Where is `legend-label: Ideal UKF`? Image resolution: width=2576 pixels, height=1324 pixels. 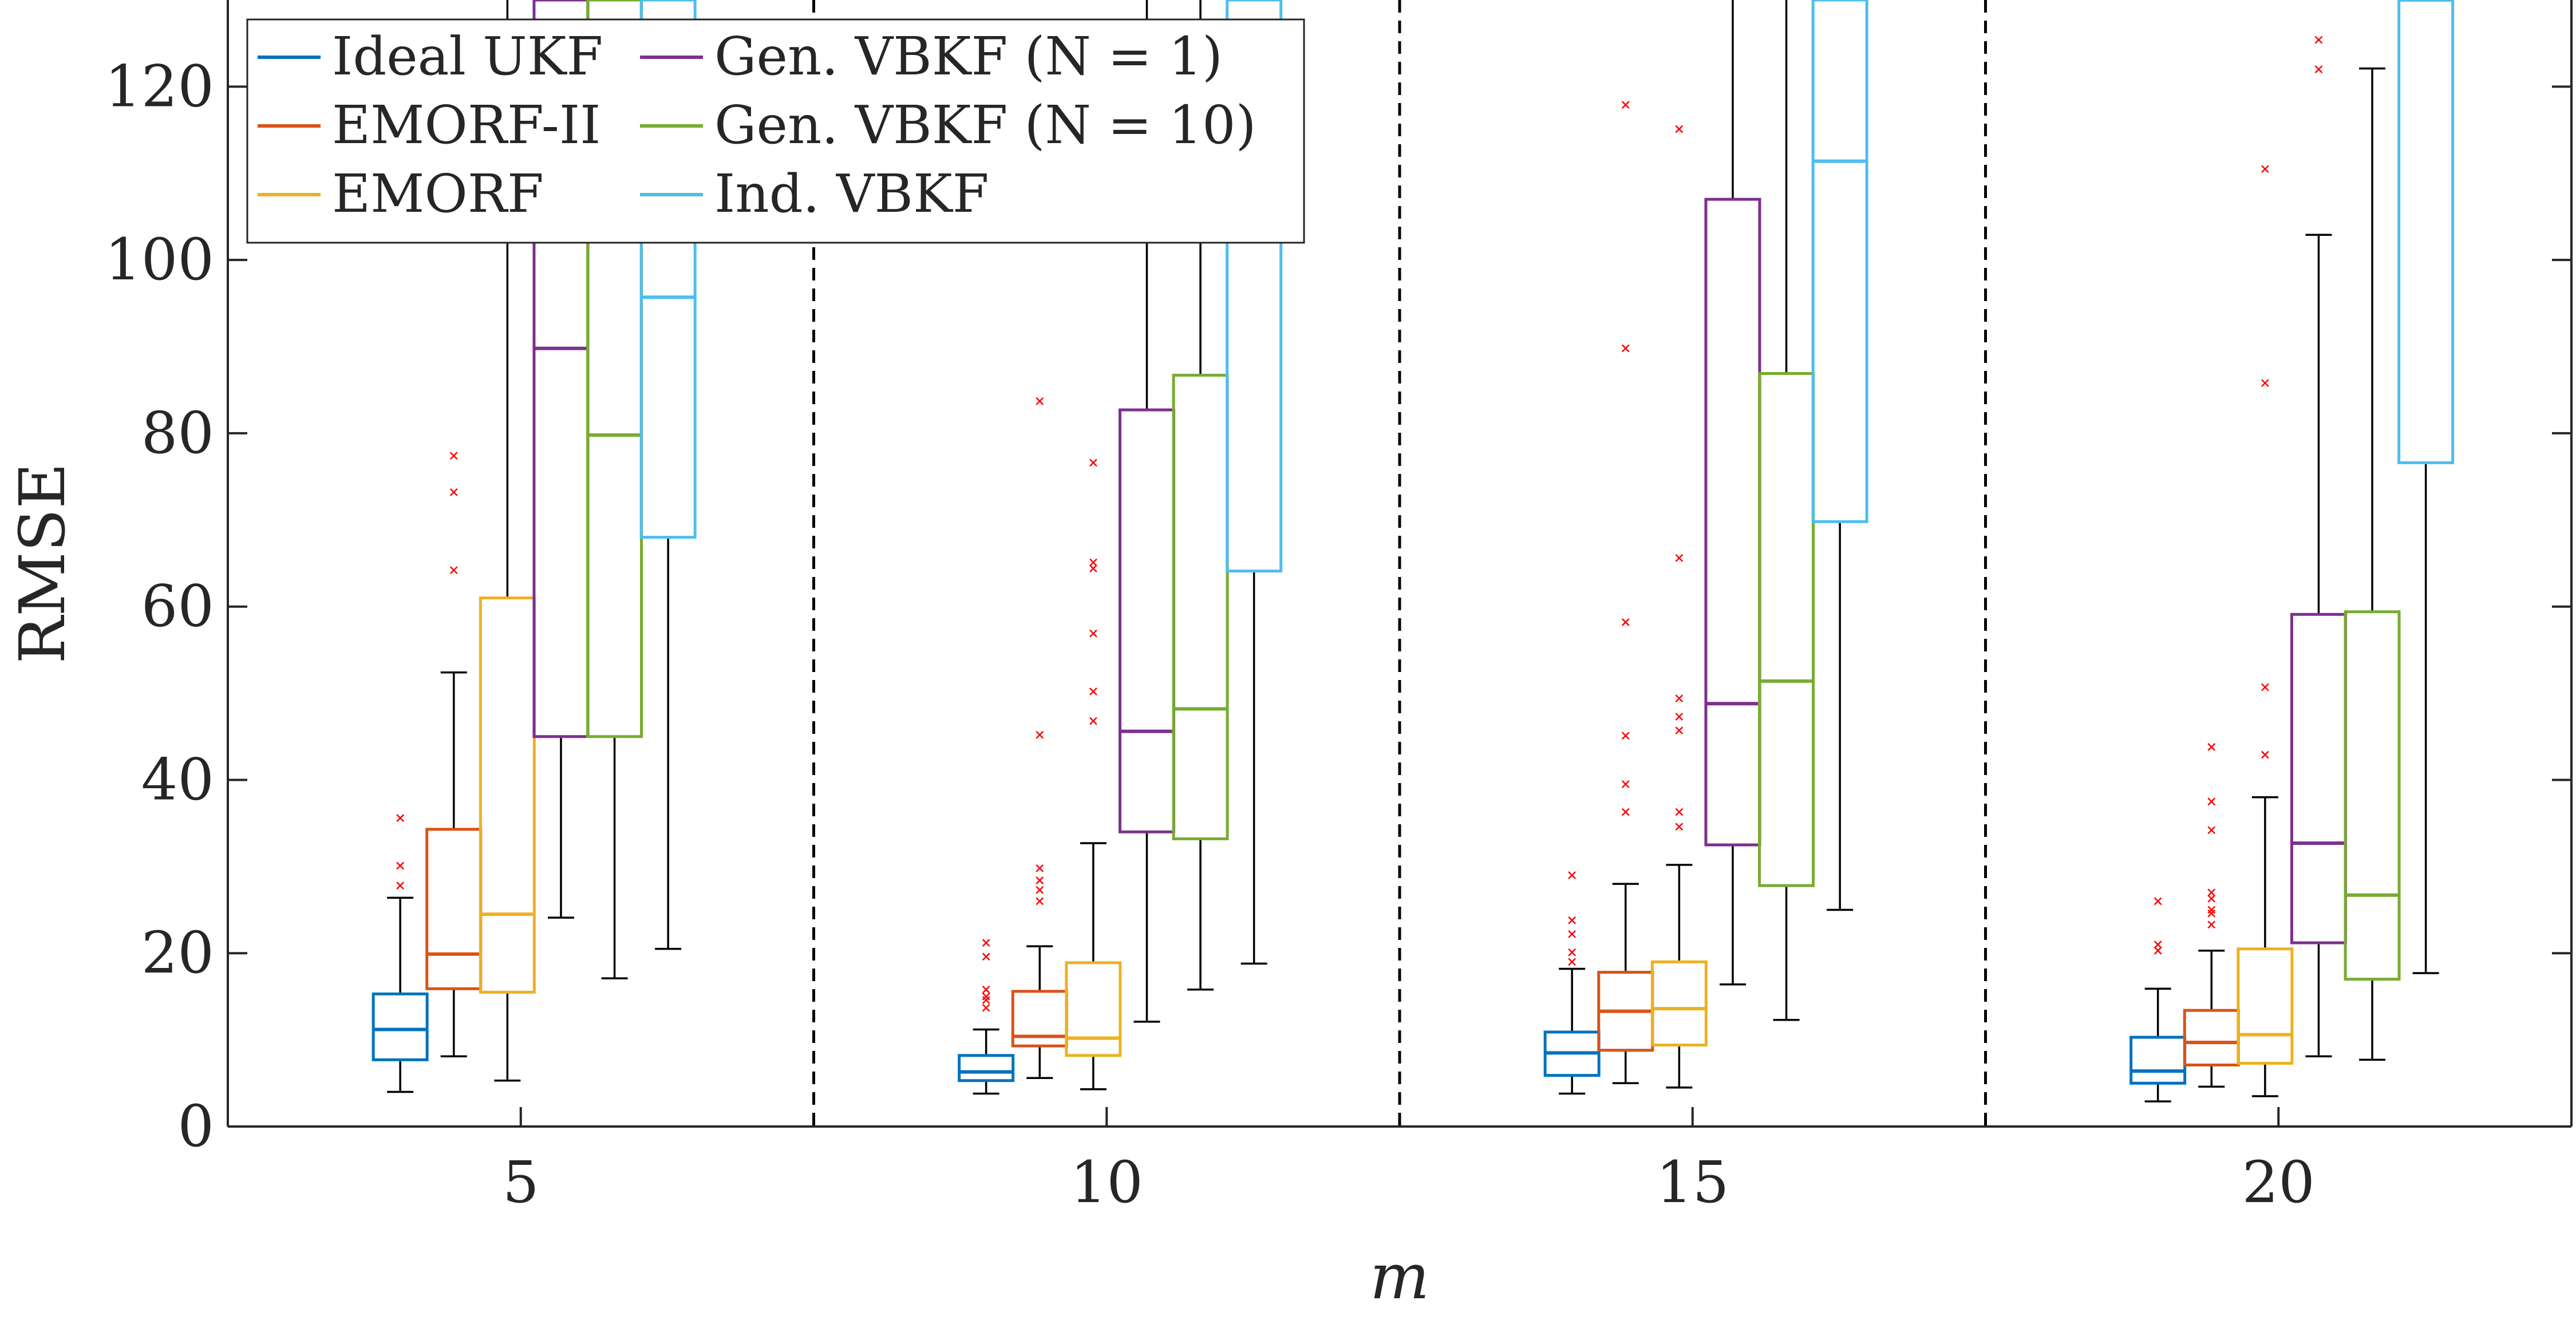
legend-label: Ideal UKF is located at coordinates (467, 56).